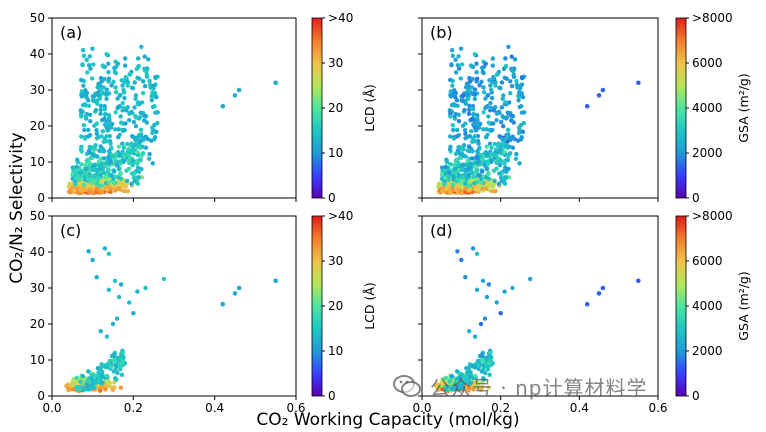  What do you see at coordinates (537, 320) in the screenshot?
I see `scatter-points` at bounding box center [537, 320].